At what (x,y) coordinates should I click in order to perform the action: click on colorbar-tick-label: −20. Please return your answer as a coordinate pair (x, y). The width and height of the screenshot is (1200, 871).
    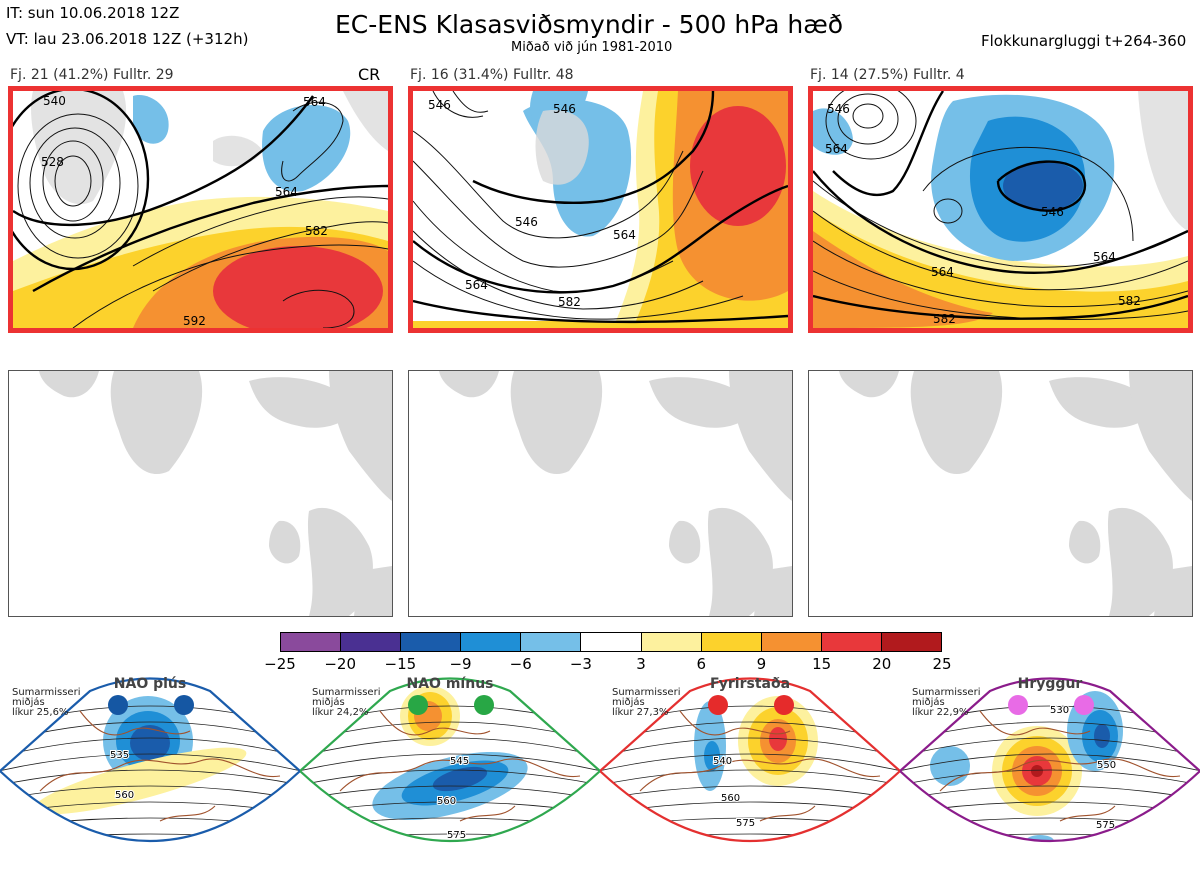
    Looking at the image, I should click on (340, 664).